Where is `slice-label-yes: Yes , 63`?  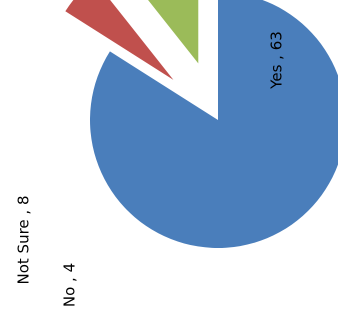
slice-label-yes: Yes , 63 is located at coordinates (277, 60).